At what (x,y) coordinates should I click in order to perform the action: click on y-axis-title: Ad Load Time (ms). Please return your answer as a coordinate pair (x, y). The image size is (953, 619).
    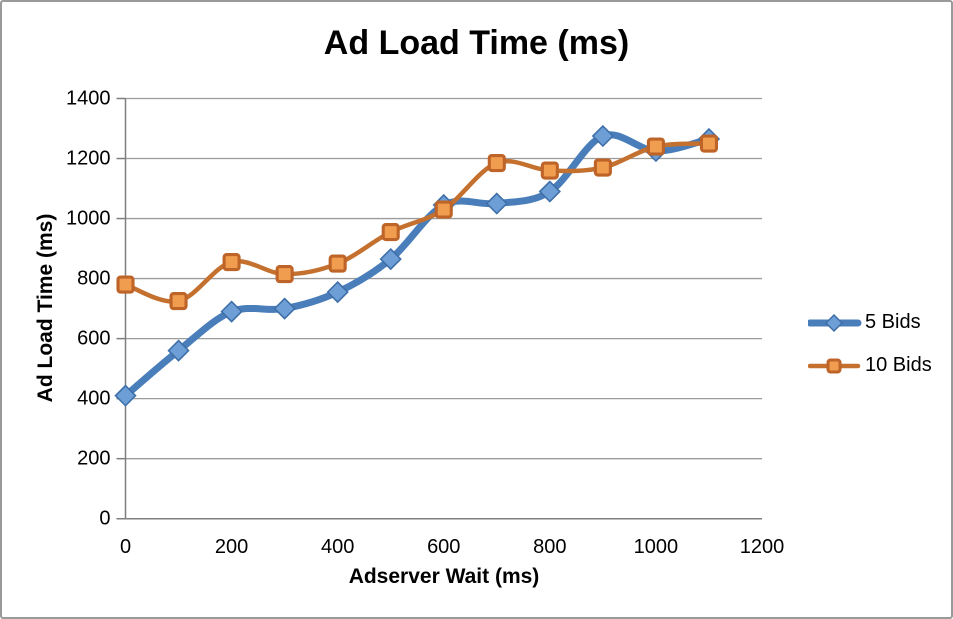
    Looking at the image, I should click on (45, 308).